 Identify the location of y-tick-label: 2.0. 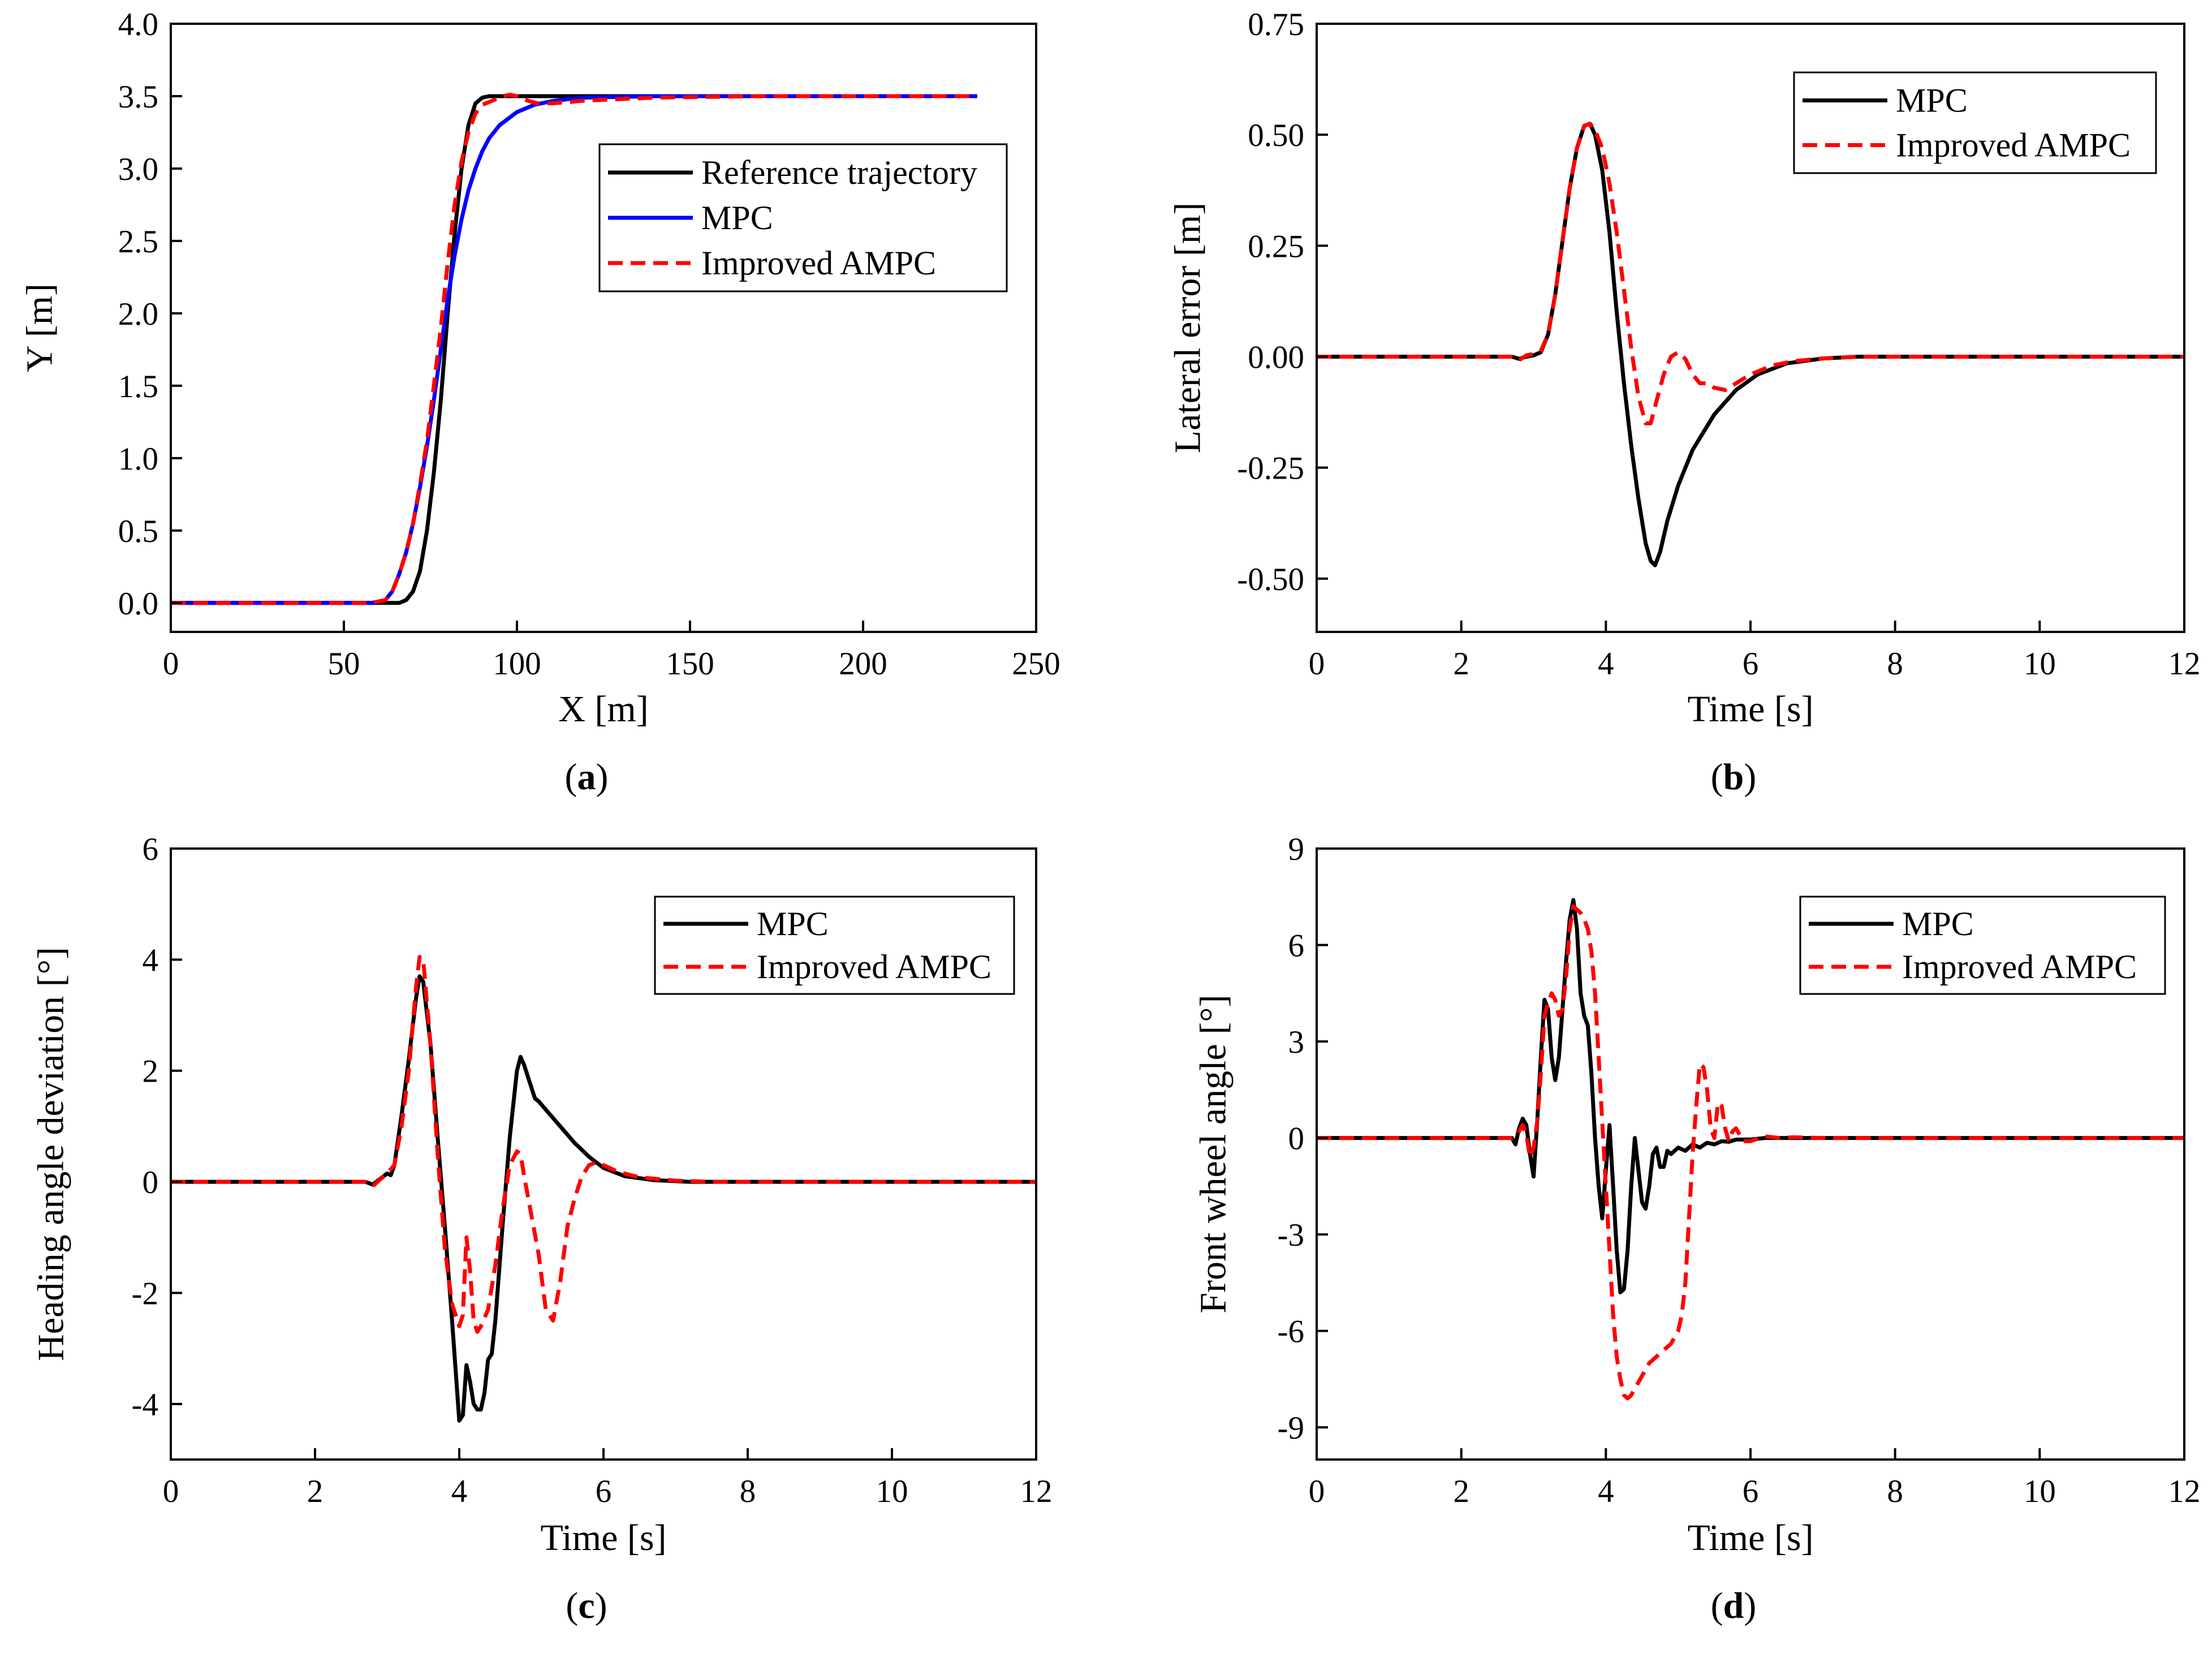
(138, 314).